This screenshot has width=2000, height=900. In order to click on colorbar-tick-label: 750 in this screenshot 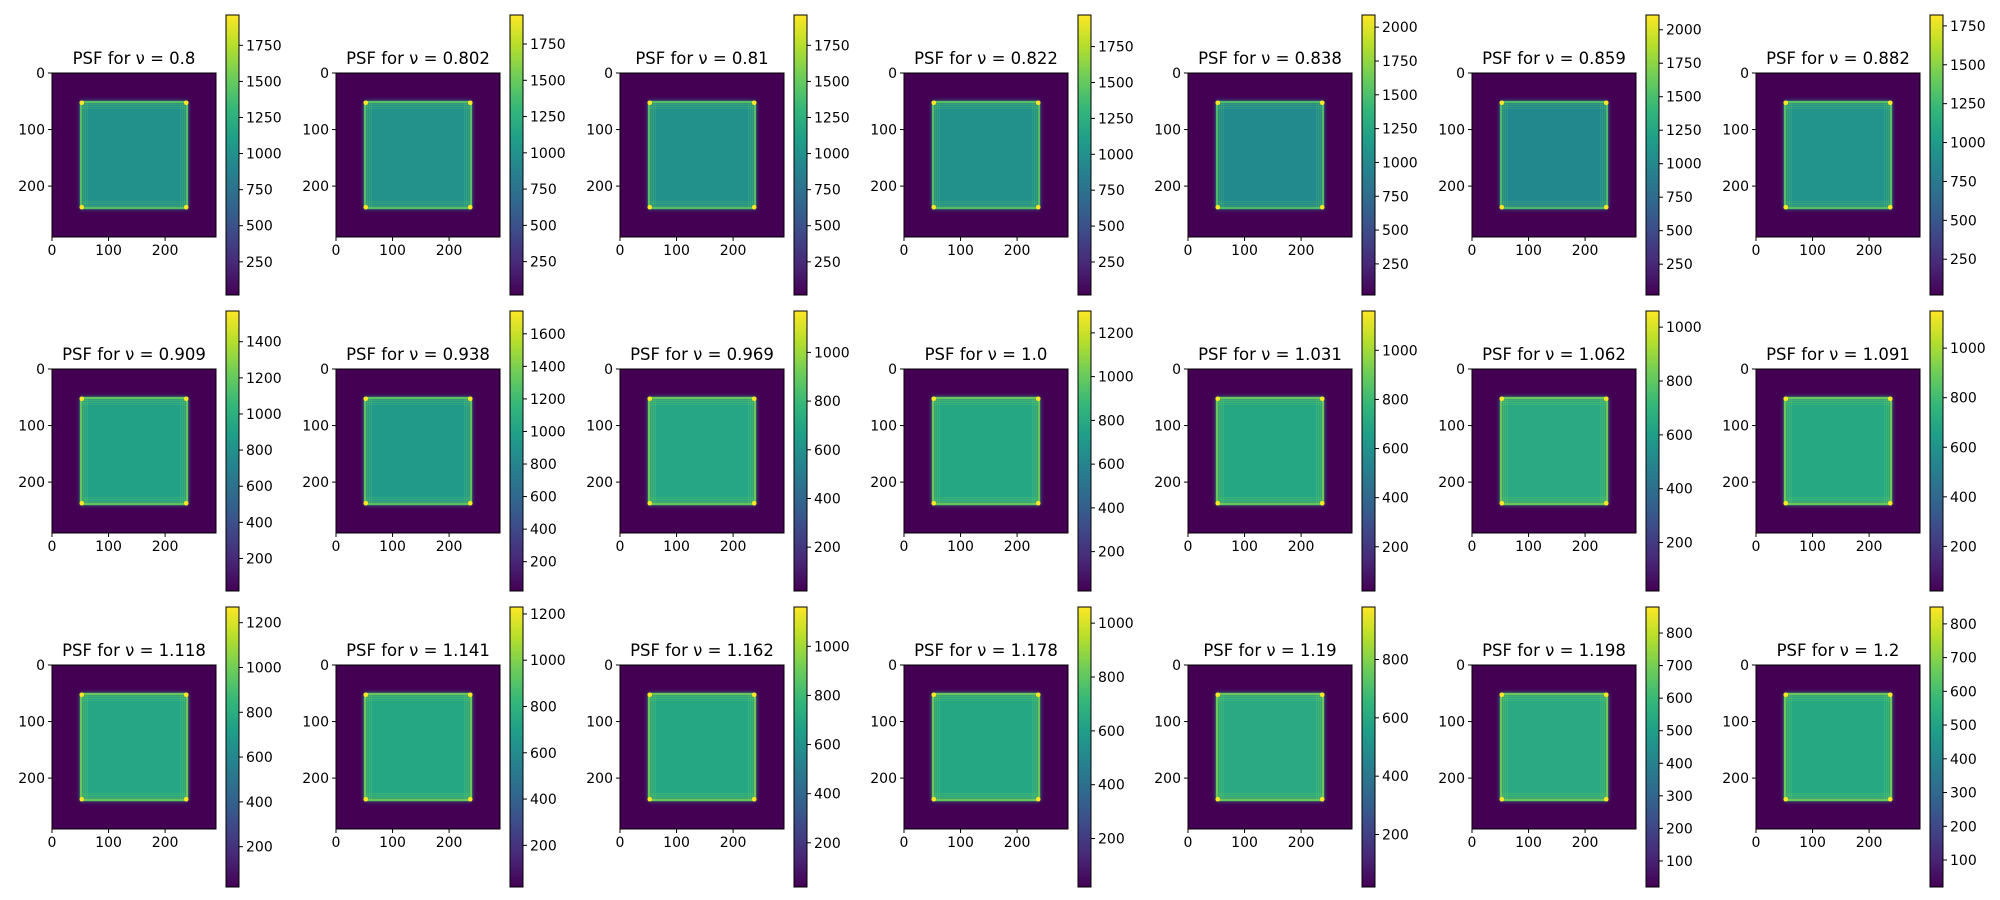, I will do `click(827, 191)`.